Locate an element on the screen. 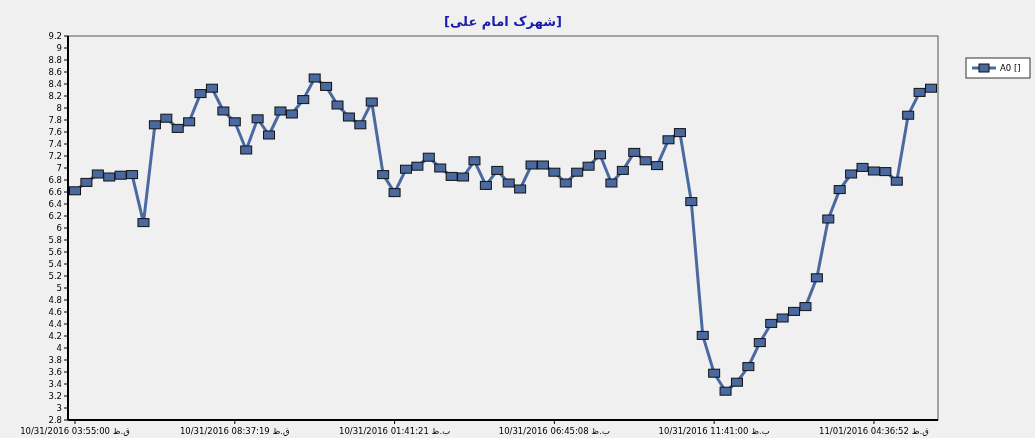 The height and width of the screenshot is (438, 1035). y-tick-label: 3.6 is located at coordinates (55, 372).